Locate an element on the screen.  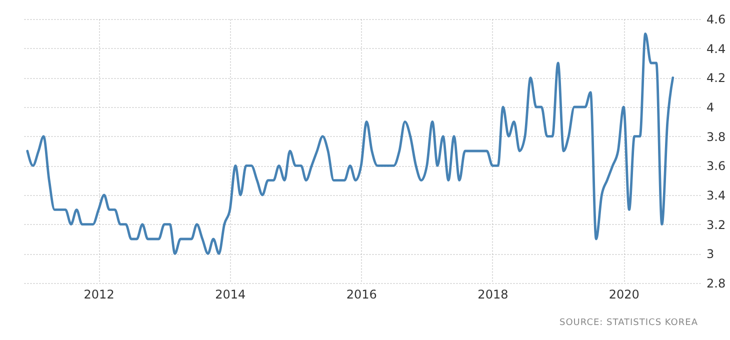
y-tick-label: 3 is located at coordinates (710, 254).